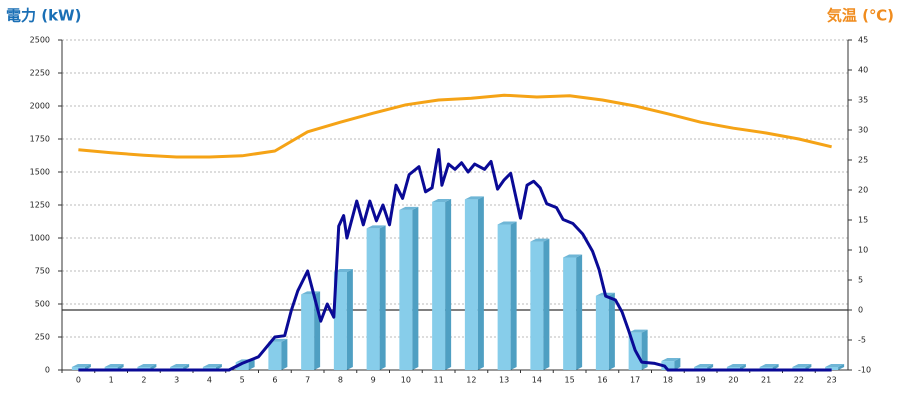 This screenshot has height=404, width=900. Describe the element at coordinates (863, 70) in the screenshot. I see `y2-tick-label: 40` at that location.